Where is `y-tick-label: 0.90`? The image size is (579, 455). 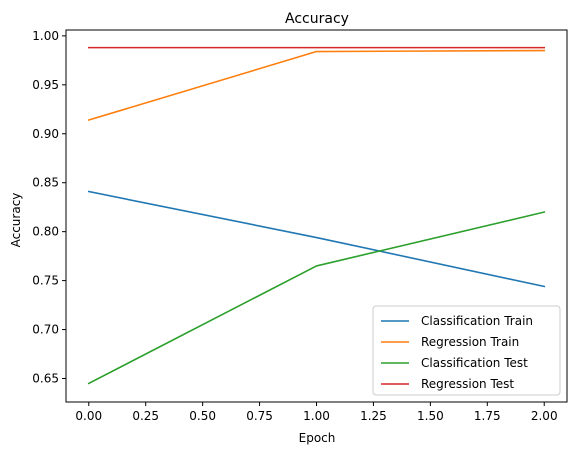 y-tick-label: 0.90 is located at coordinates (45, 134).